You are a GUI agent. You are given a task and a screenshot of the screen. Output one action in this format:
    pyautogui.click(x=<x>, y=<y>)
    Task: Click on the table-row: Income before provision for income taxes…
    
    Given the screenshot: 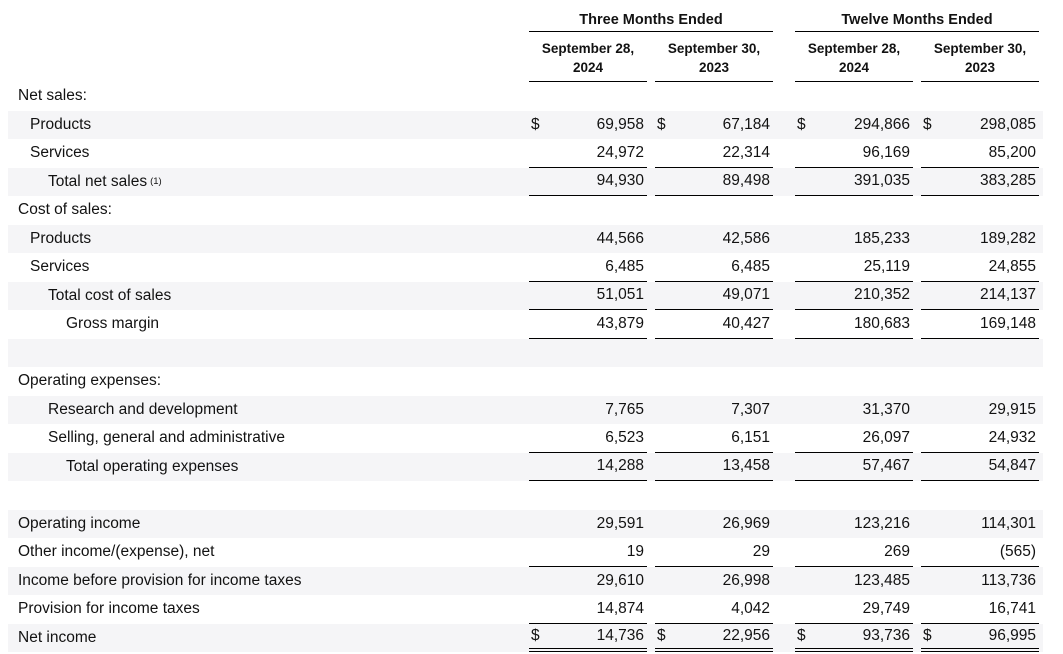 What is the action you would take?
    pyautogui.click(x=525, y=581)
    